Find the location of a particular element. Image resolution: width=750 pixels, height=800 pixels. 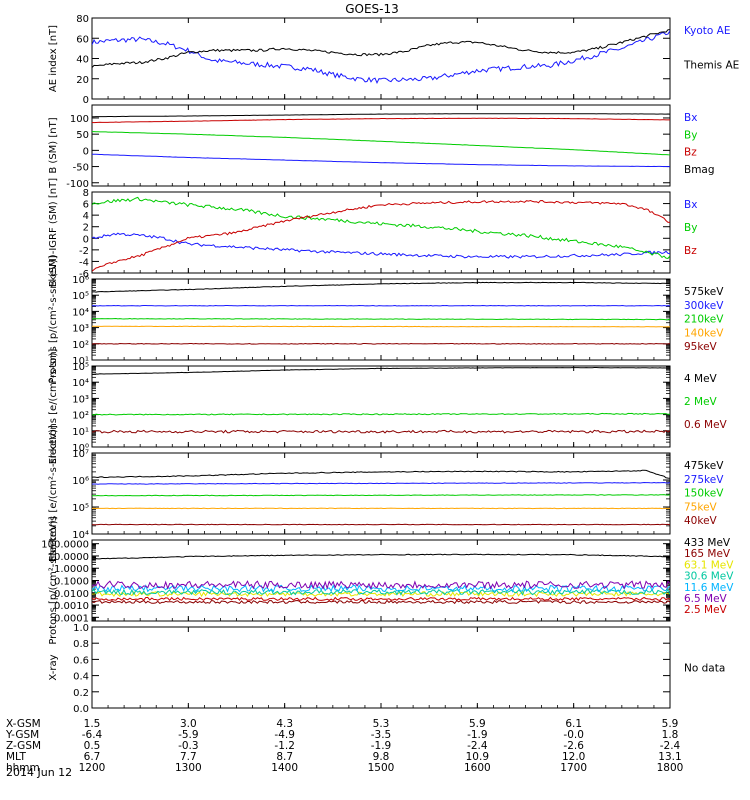

legend-entry: Kyoto AE is located at coordinates (707, 31).